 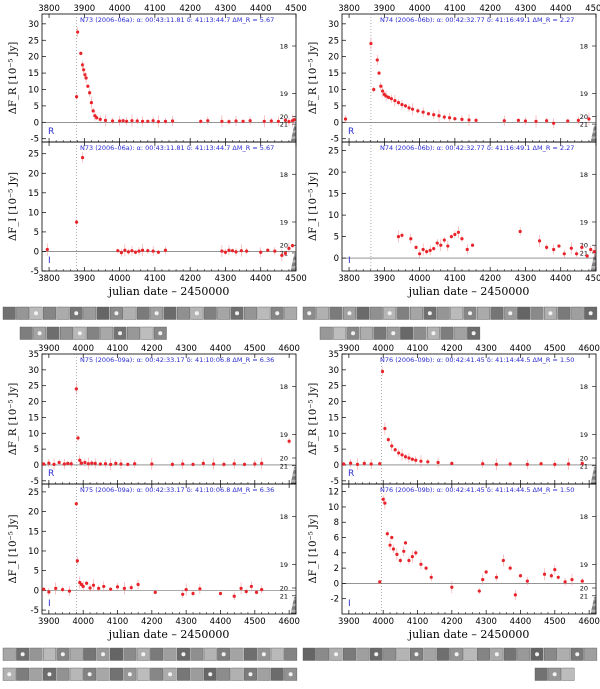 I want to click on y-tick-label: -5, so click(x=35, y=482).